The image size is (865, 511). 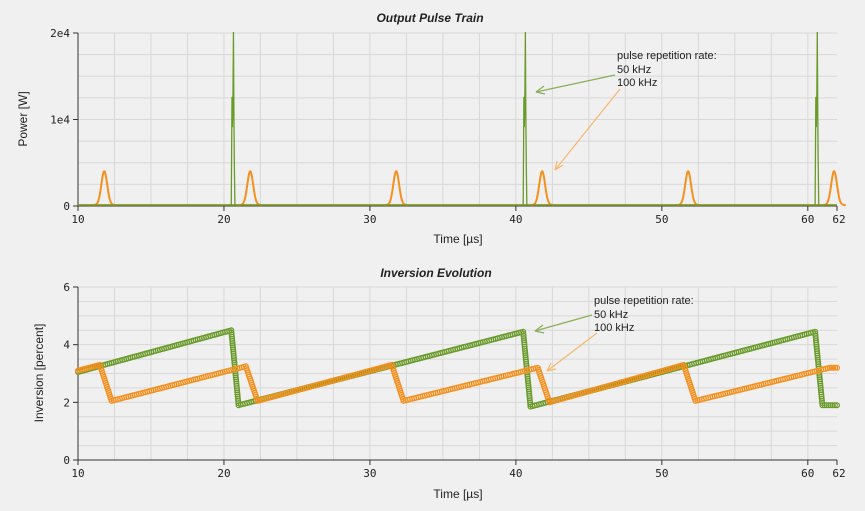 I want to click on chart-title: Inversion Evolution, so click(x=435, y=273).